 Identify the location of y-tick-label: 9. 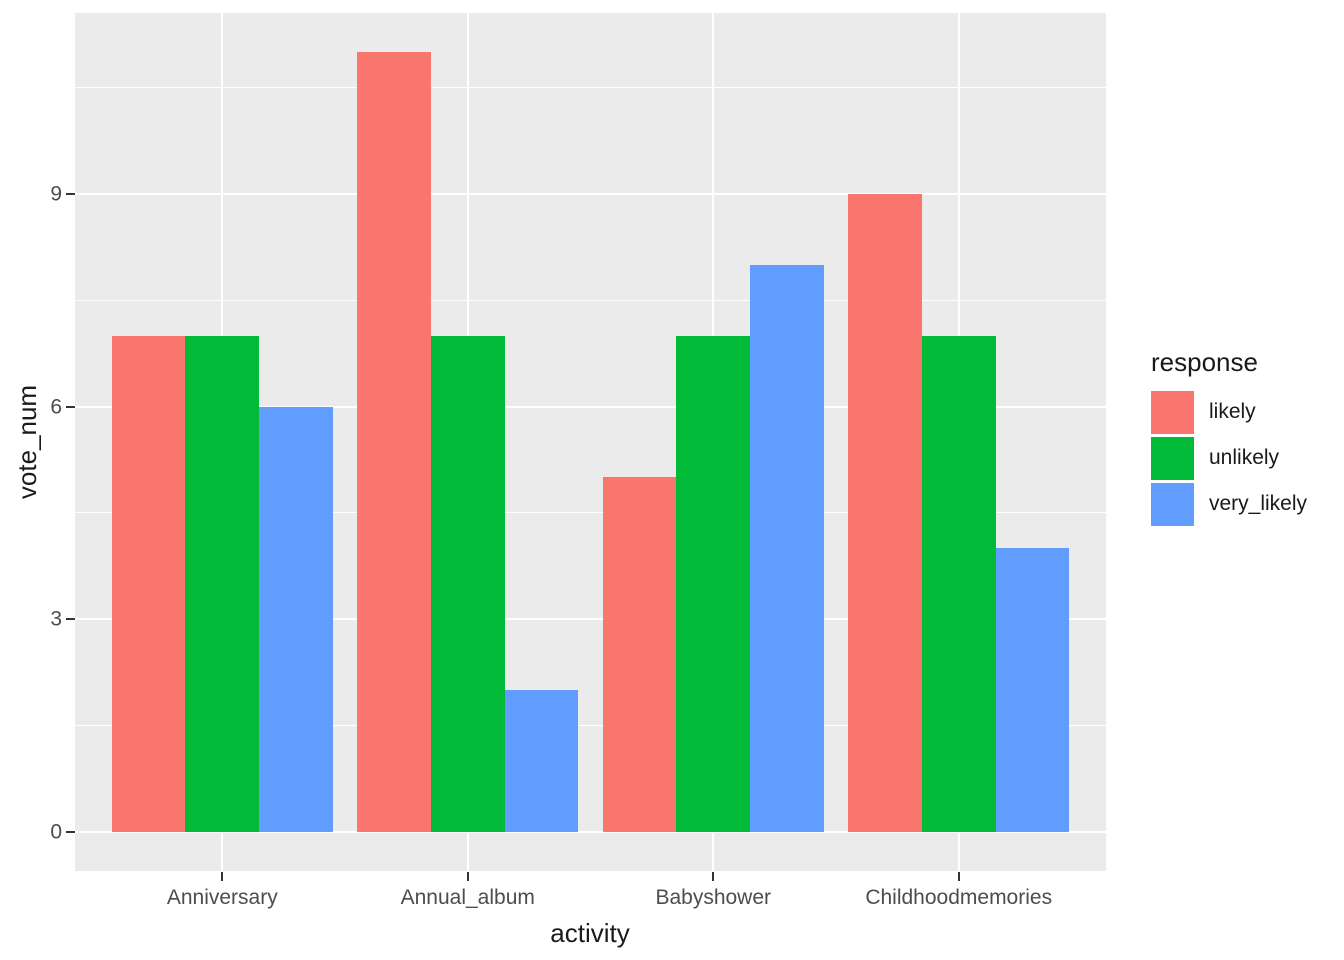
(56, 194).